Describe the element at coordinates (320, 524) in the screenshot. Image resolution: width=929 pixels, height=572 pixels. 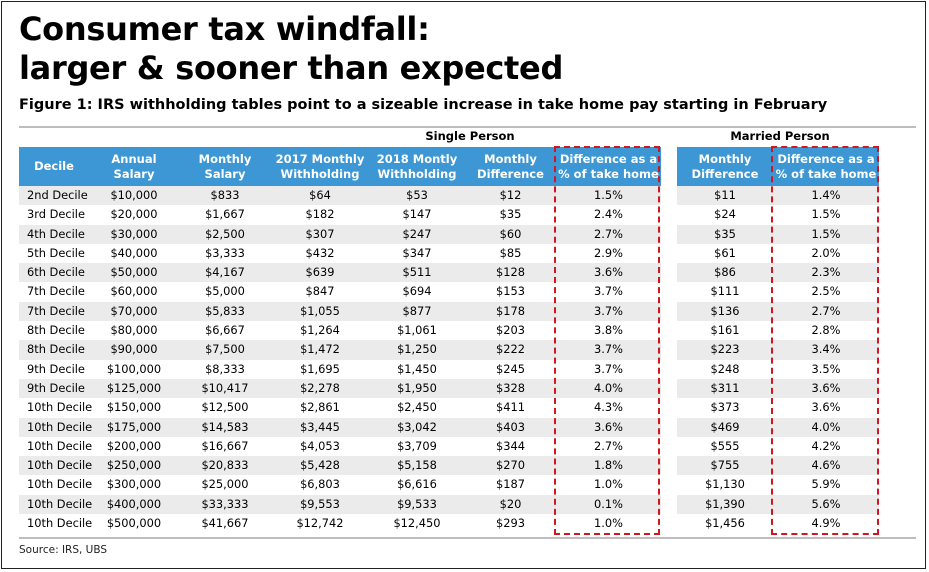
I see `cell-withholding-2017: $12,742` at that location.